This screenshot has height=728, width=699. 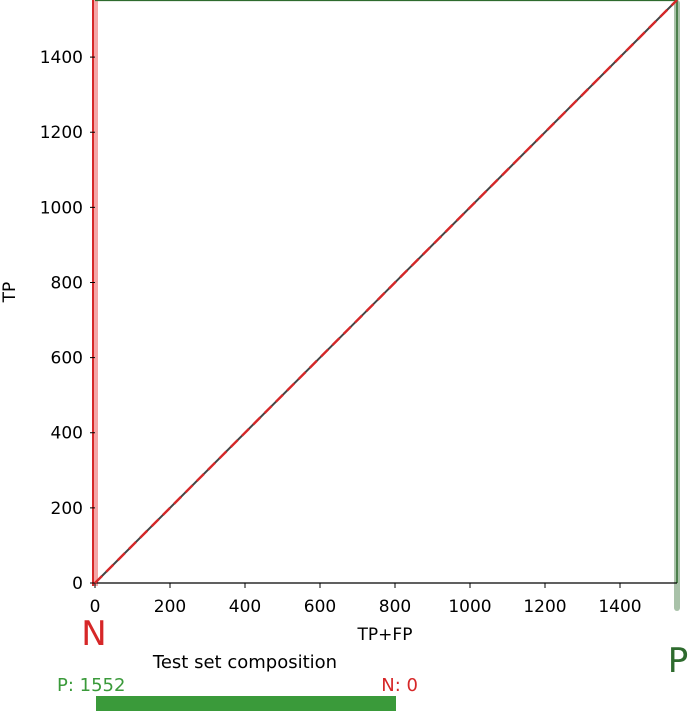 What do you see at coordinates (10, 293) in the screenshot?
I see `y-axis-title: TP` at bounding box center [10, 293].